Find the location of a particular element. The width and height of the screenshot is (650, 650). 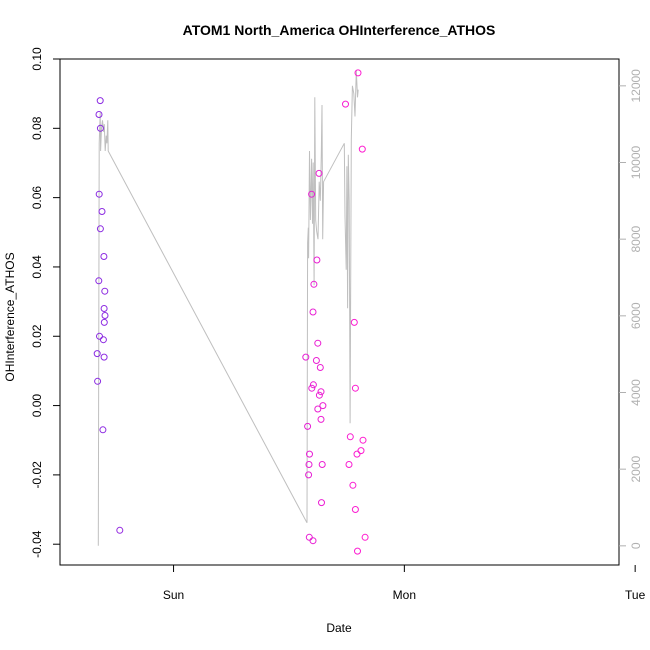

x-tick-label: Tue is located at coordinates (635, 595).